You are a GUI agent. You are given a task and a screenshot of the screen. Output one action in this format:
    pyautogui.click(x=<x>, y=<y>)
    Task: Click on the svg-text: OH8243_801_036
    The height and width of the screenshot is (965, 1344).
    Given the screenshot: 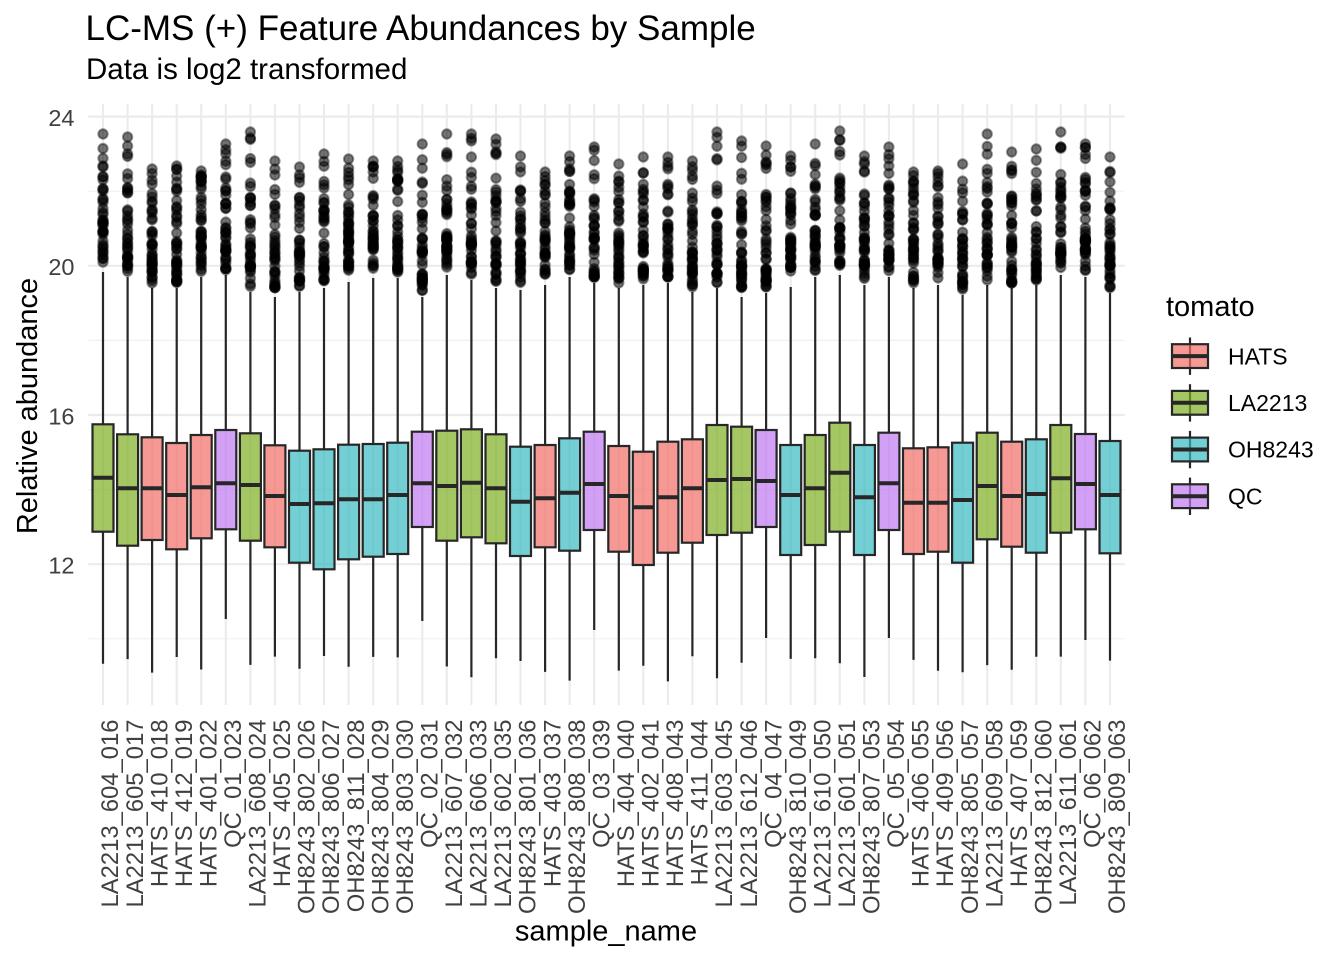 What is the action you would take?
    pyautogui.click(x=528, y=817)
    